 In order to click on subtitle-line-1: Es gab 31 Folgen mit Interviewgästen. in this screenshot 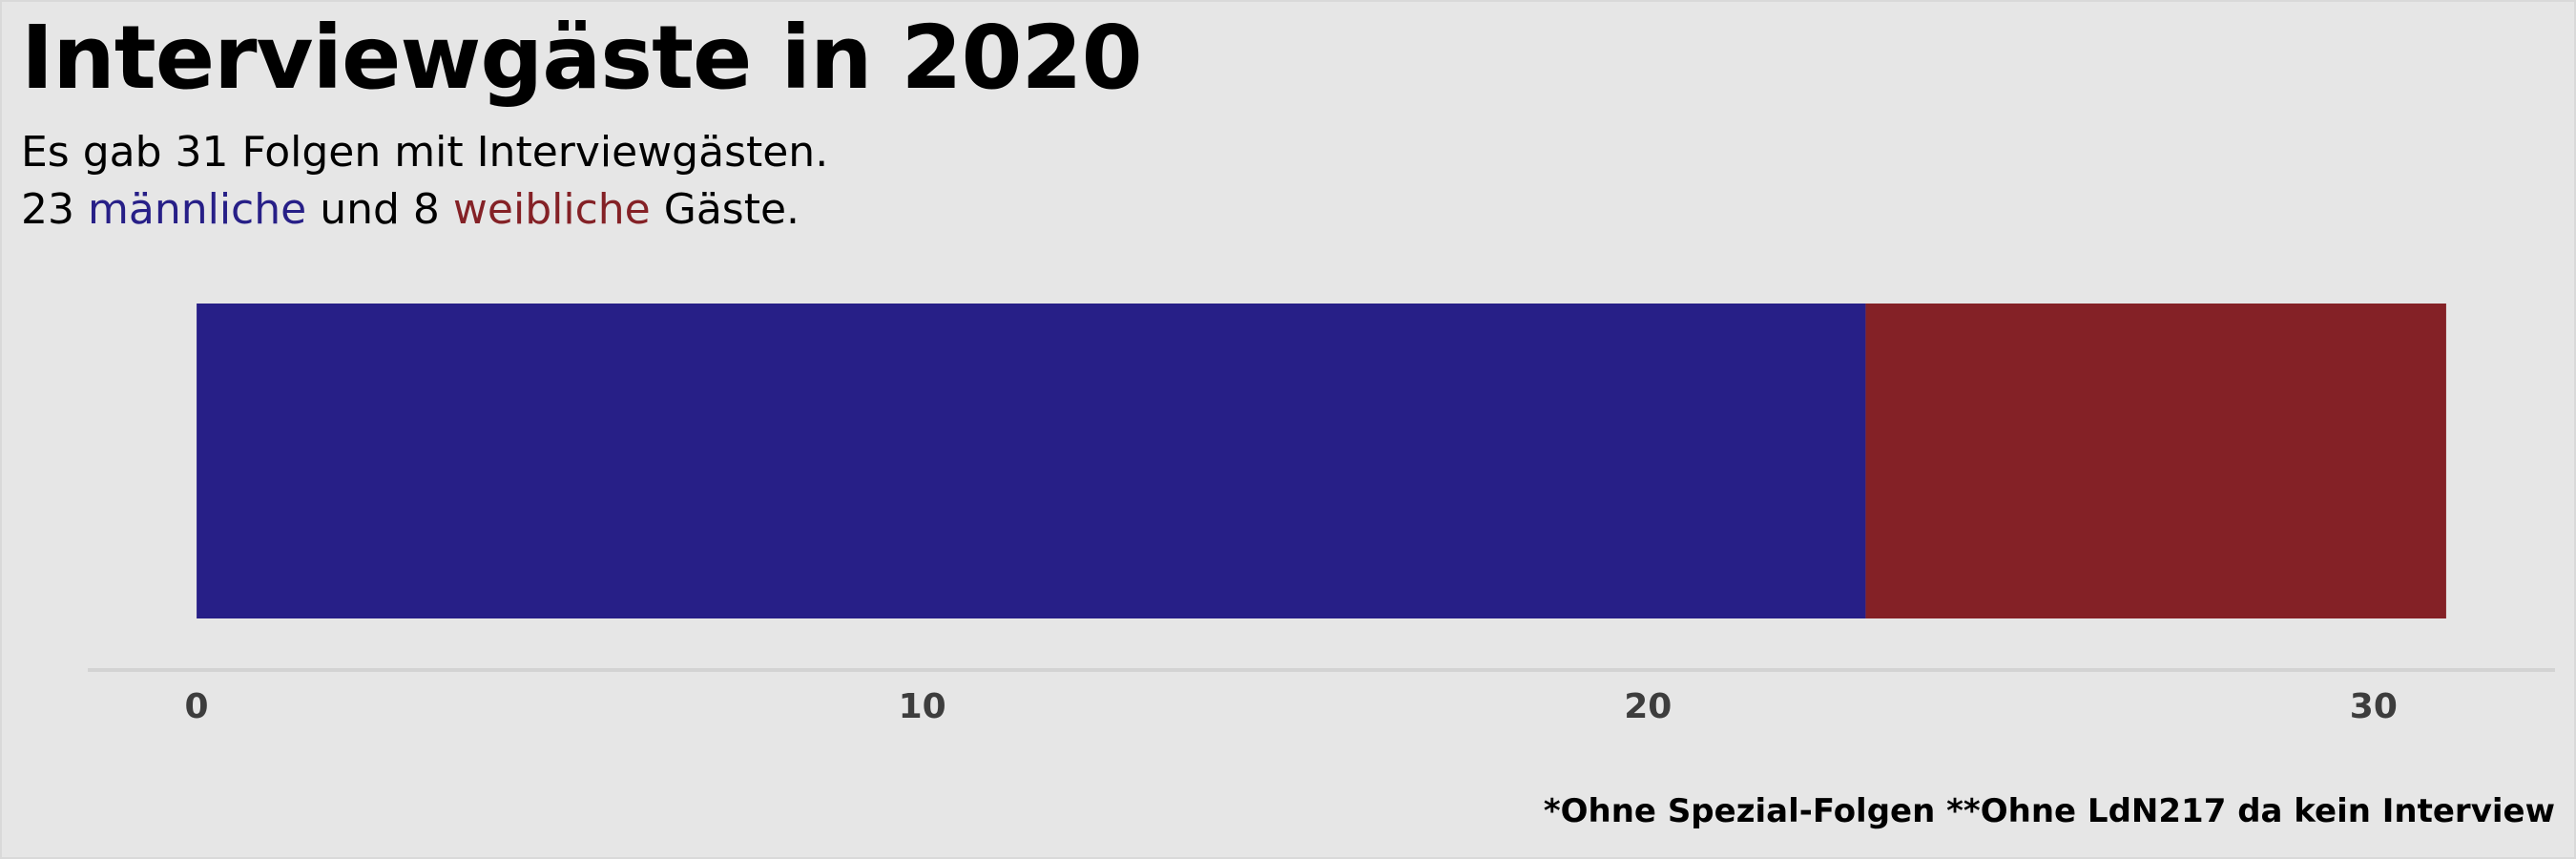, I will do `click(425, 152)`.